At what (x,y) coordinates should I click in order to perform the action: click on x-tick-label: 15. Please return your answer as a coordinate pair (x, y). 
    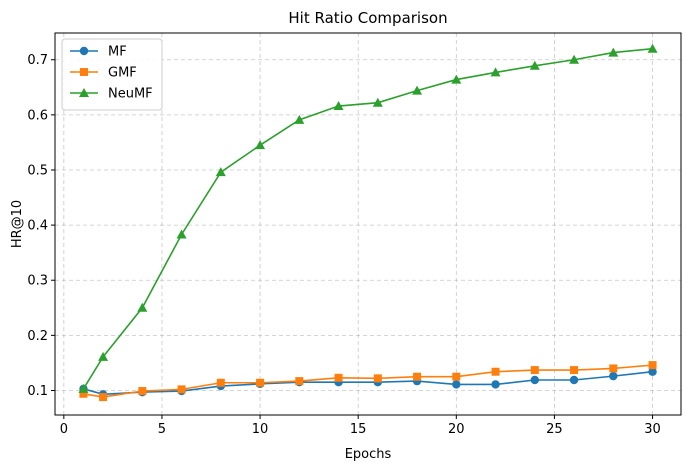
    Looking at the image, I should click on (358, 429).